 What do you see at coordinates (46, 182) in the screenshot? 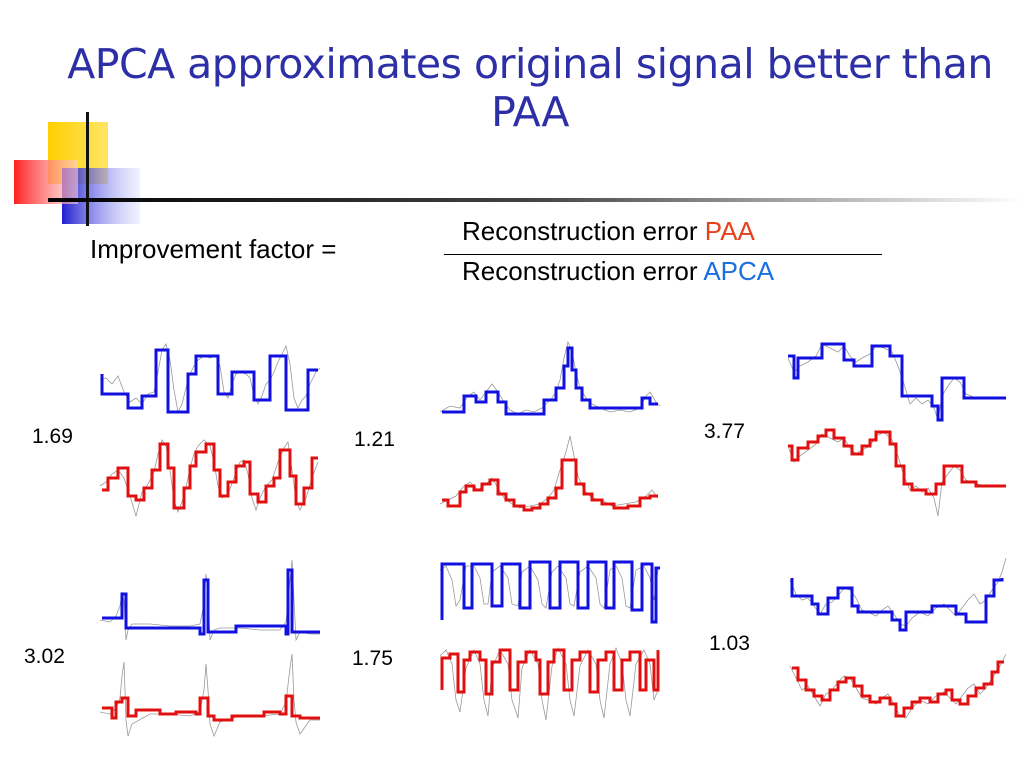
I see `red-square` at bounding box center [46, 182].